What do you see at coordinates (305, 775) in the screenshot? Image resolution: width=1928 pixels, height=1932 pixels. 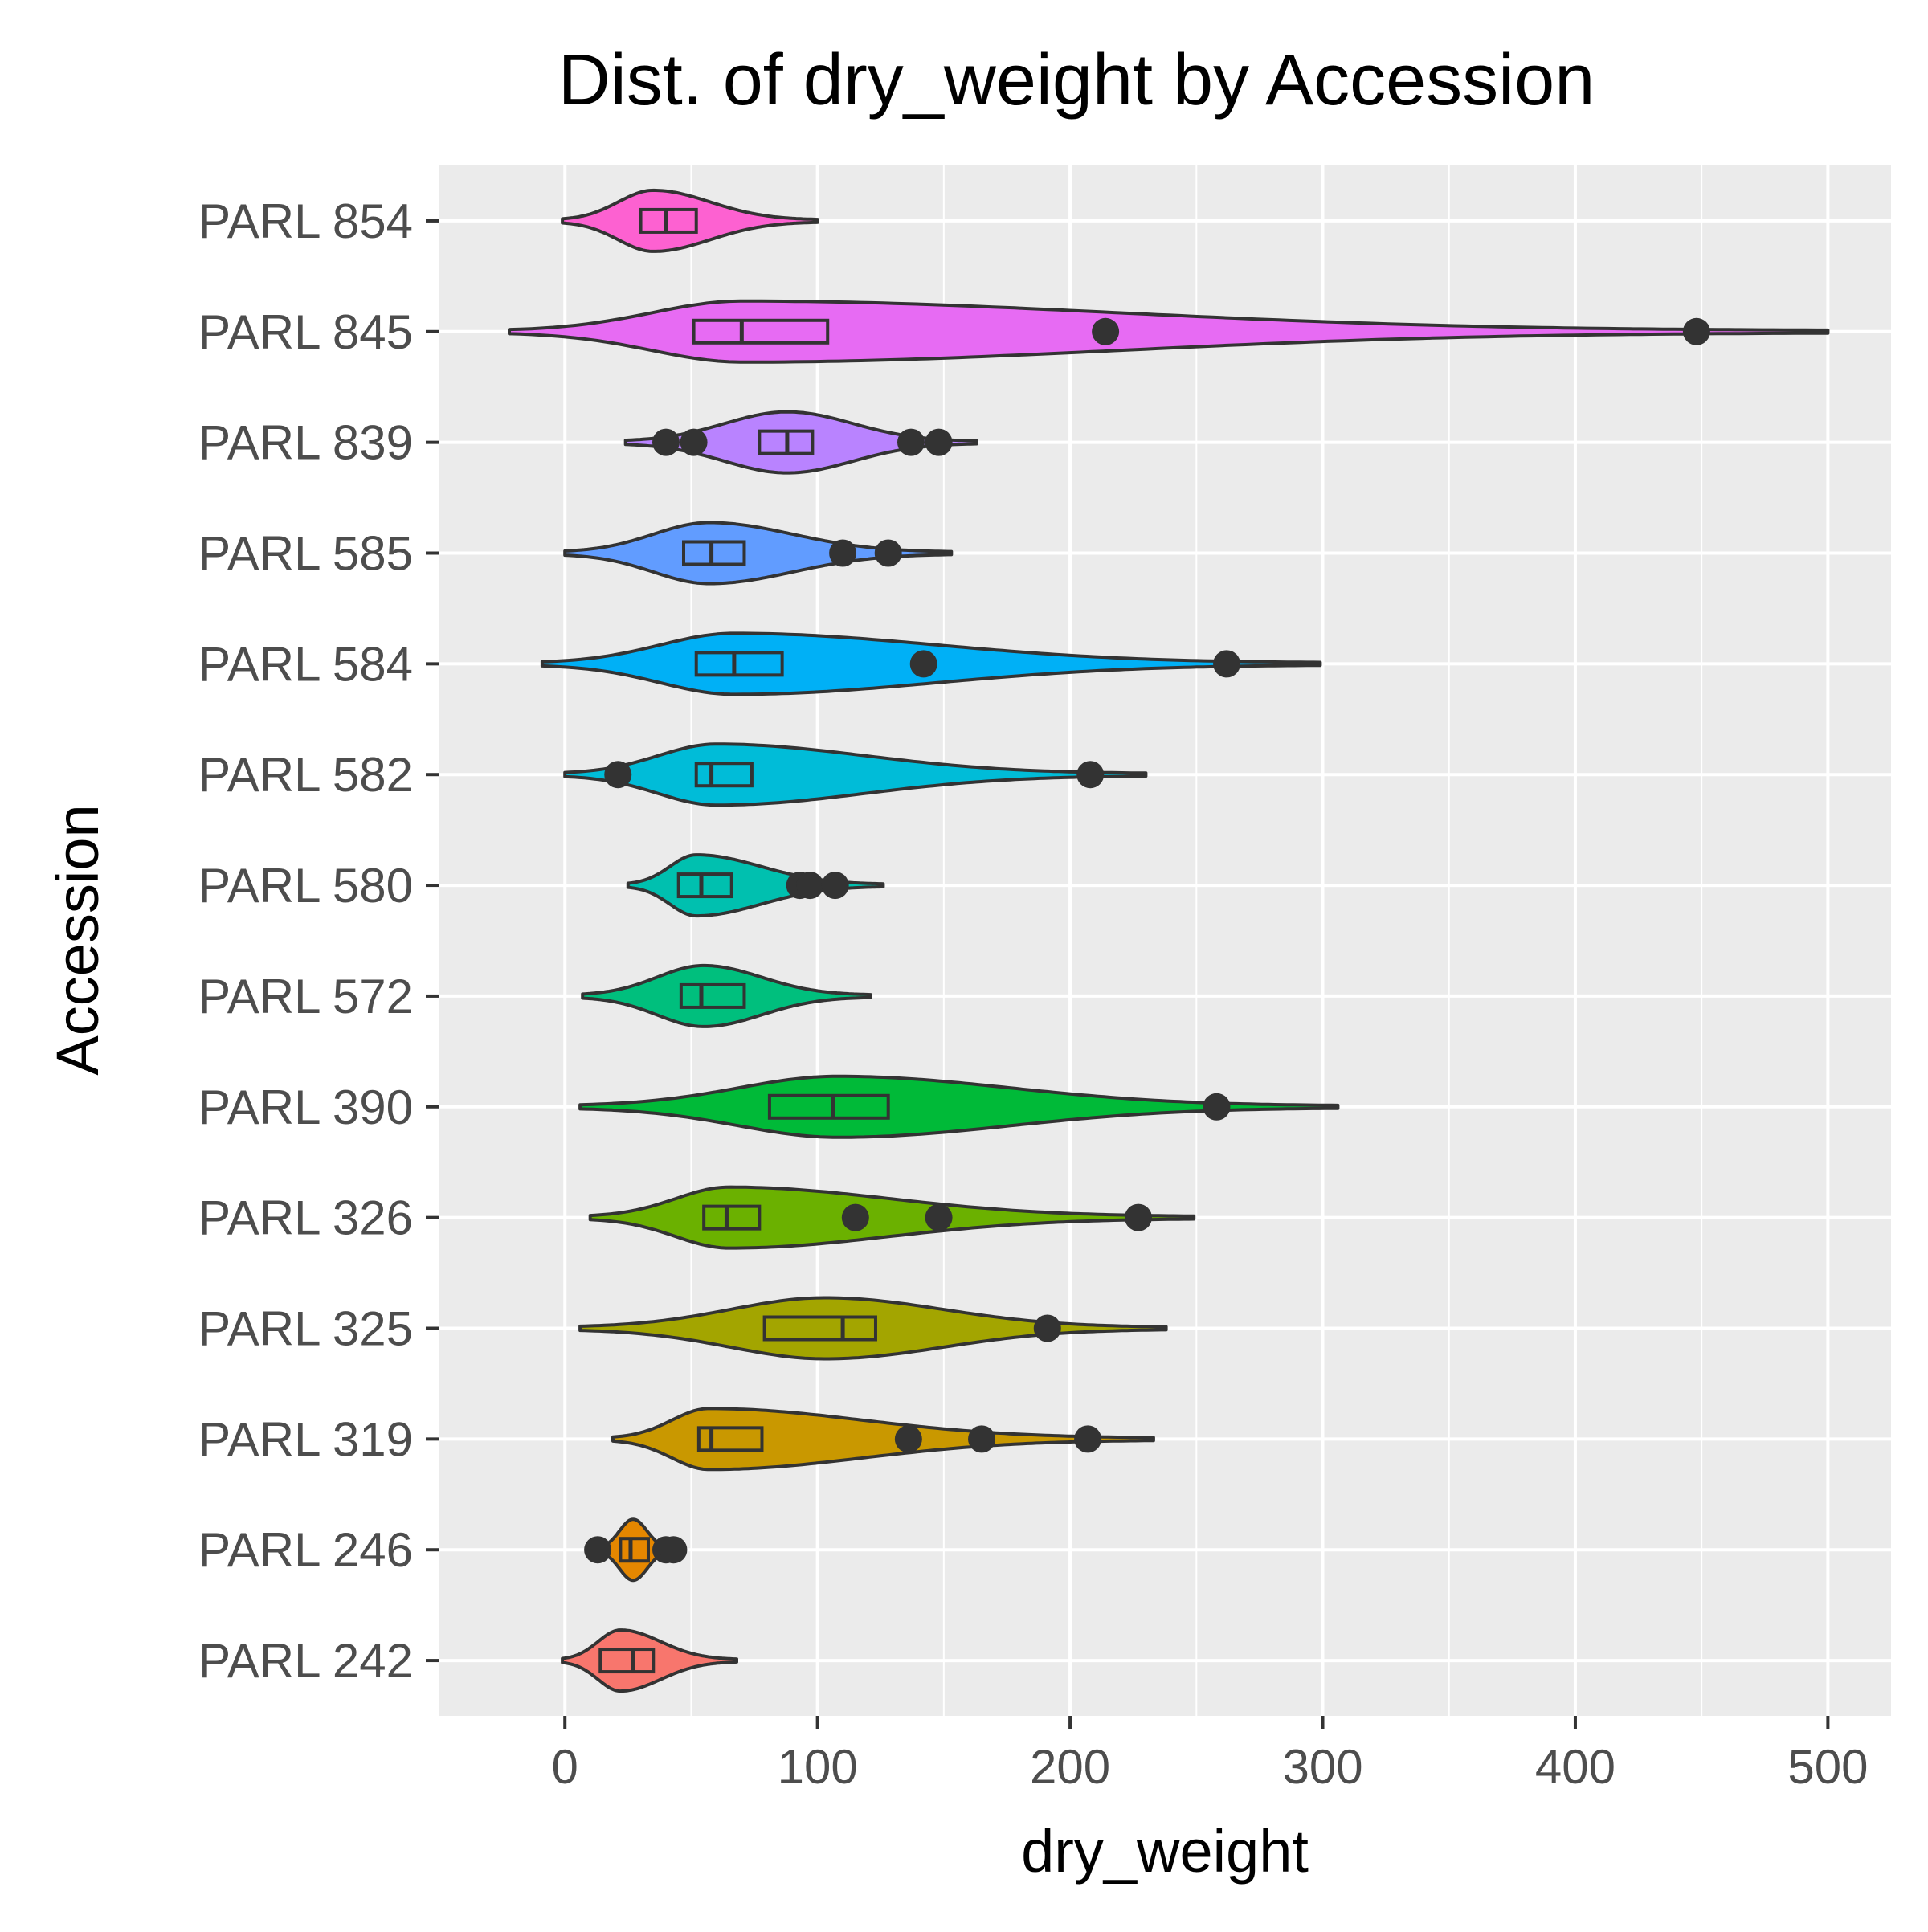 I see `y-tick-label: PARL 582` at bounding box center [305, 775].